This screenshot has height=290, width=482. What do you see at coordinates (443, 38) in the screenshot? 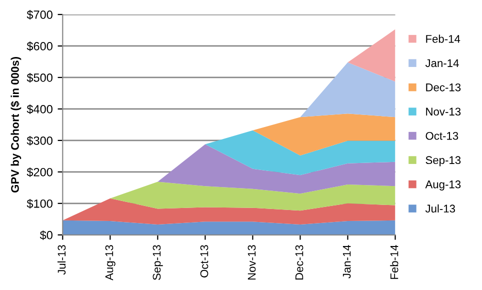
I see `legend-label: Feb-14` at bounding box center [443, 38].